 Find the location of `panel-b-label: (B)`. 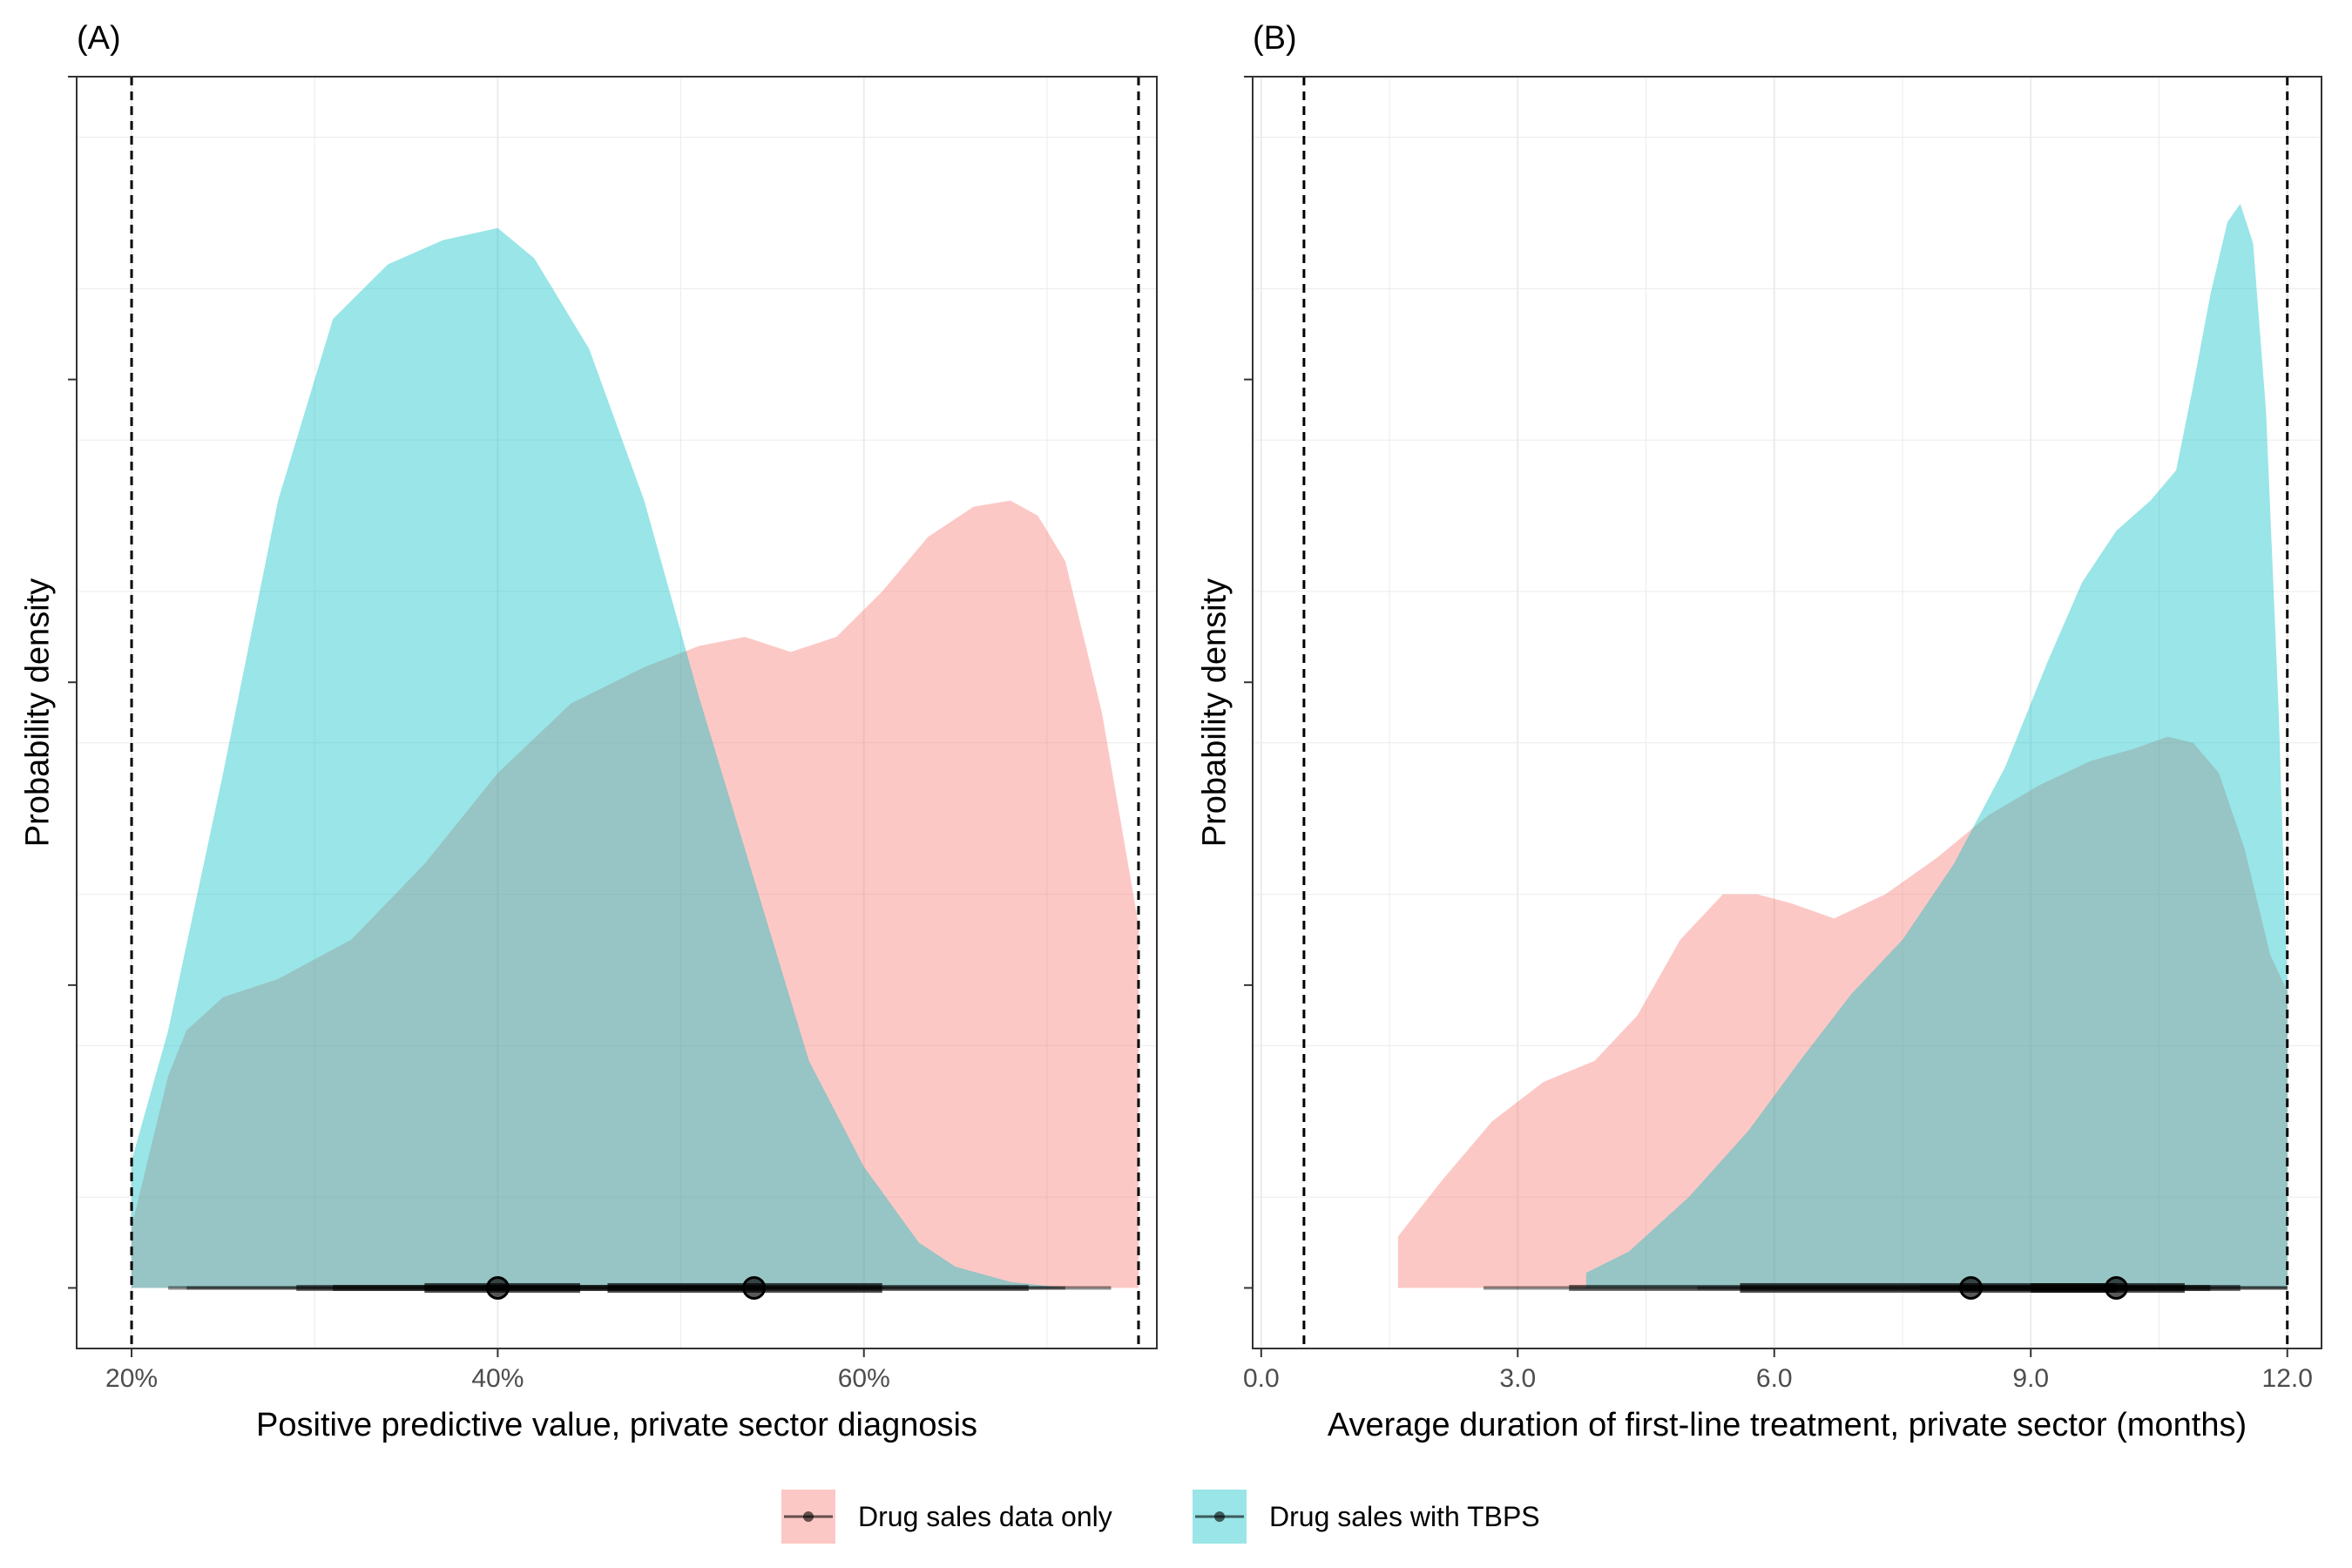

panel-b-label: (B) is located at coordinates (1275, 38).